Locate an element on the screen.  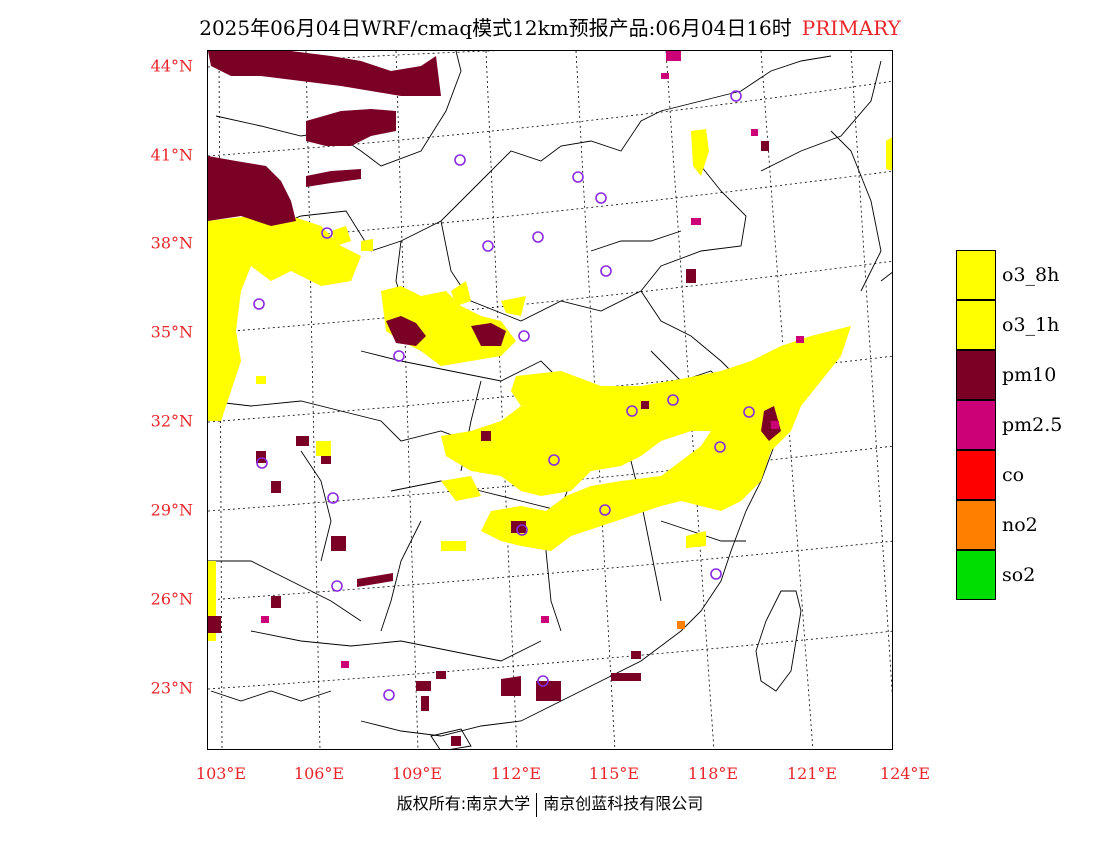
lat-label-41: 41°N is located at coordinates (171, 155).